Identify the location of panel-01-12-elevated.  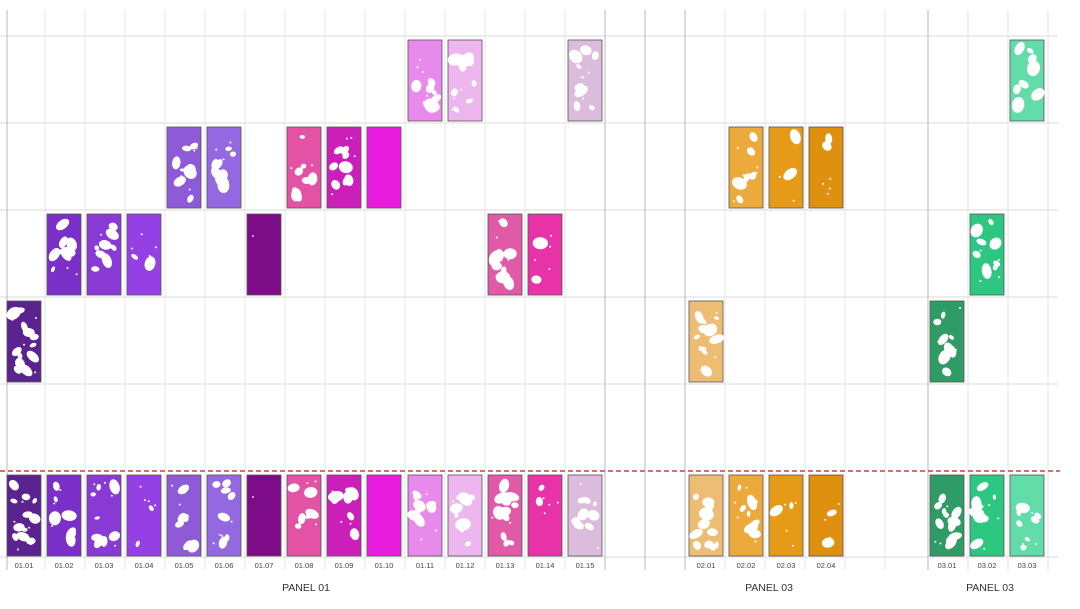
(465, 80).